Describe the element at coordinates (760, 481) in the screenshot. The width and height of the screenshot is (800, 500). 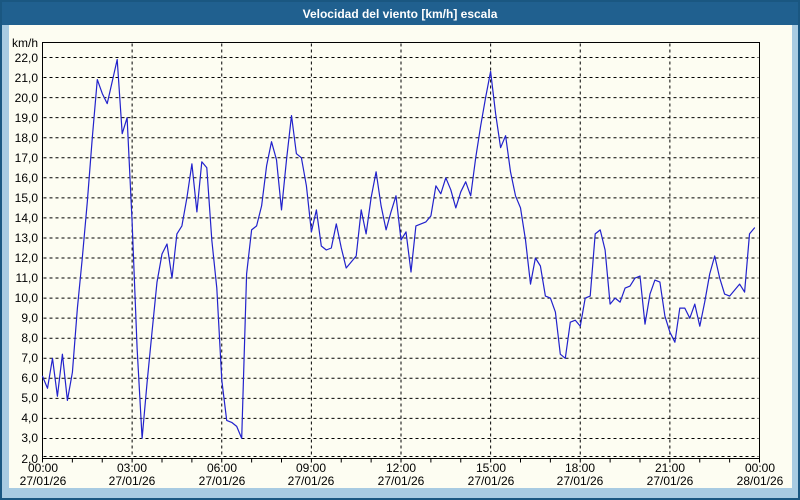
I see `x-axis-date-label: 28/01/26` at that location.